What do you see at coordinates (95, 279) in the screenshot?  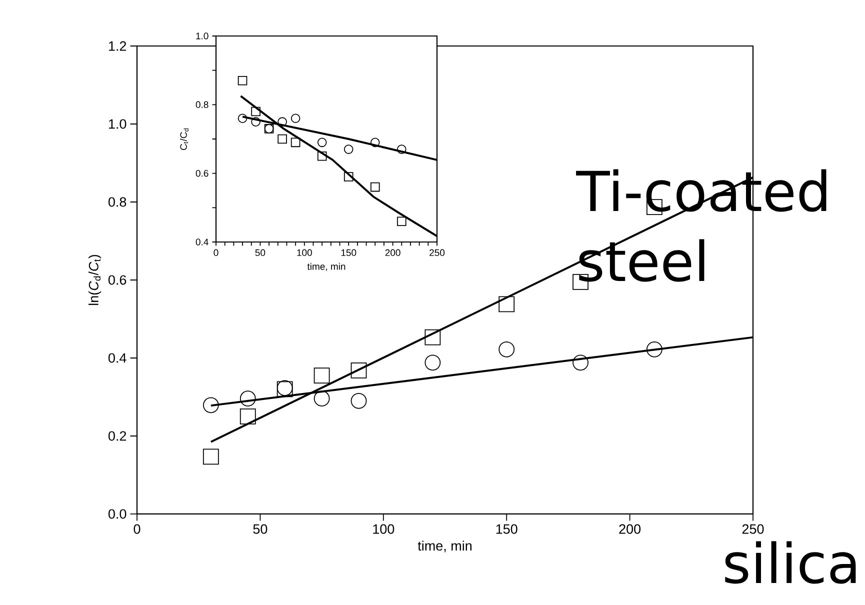 I see `y-axis-title: ln(C$_{d}$/C$_{t}$)` at bounding box center [95, 279].